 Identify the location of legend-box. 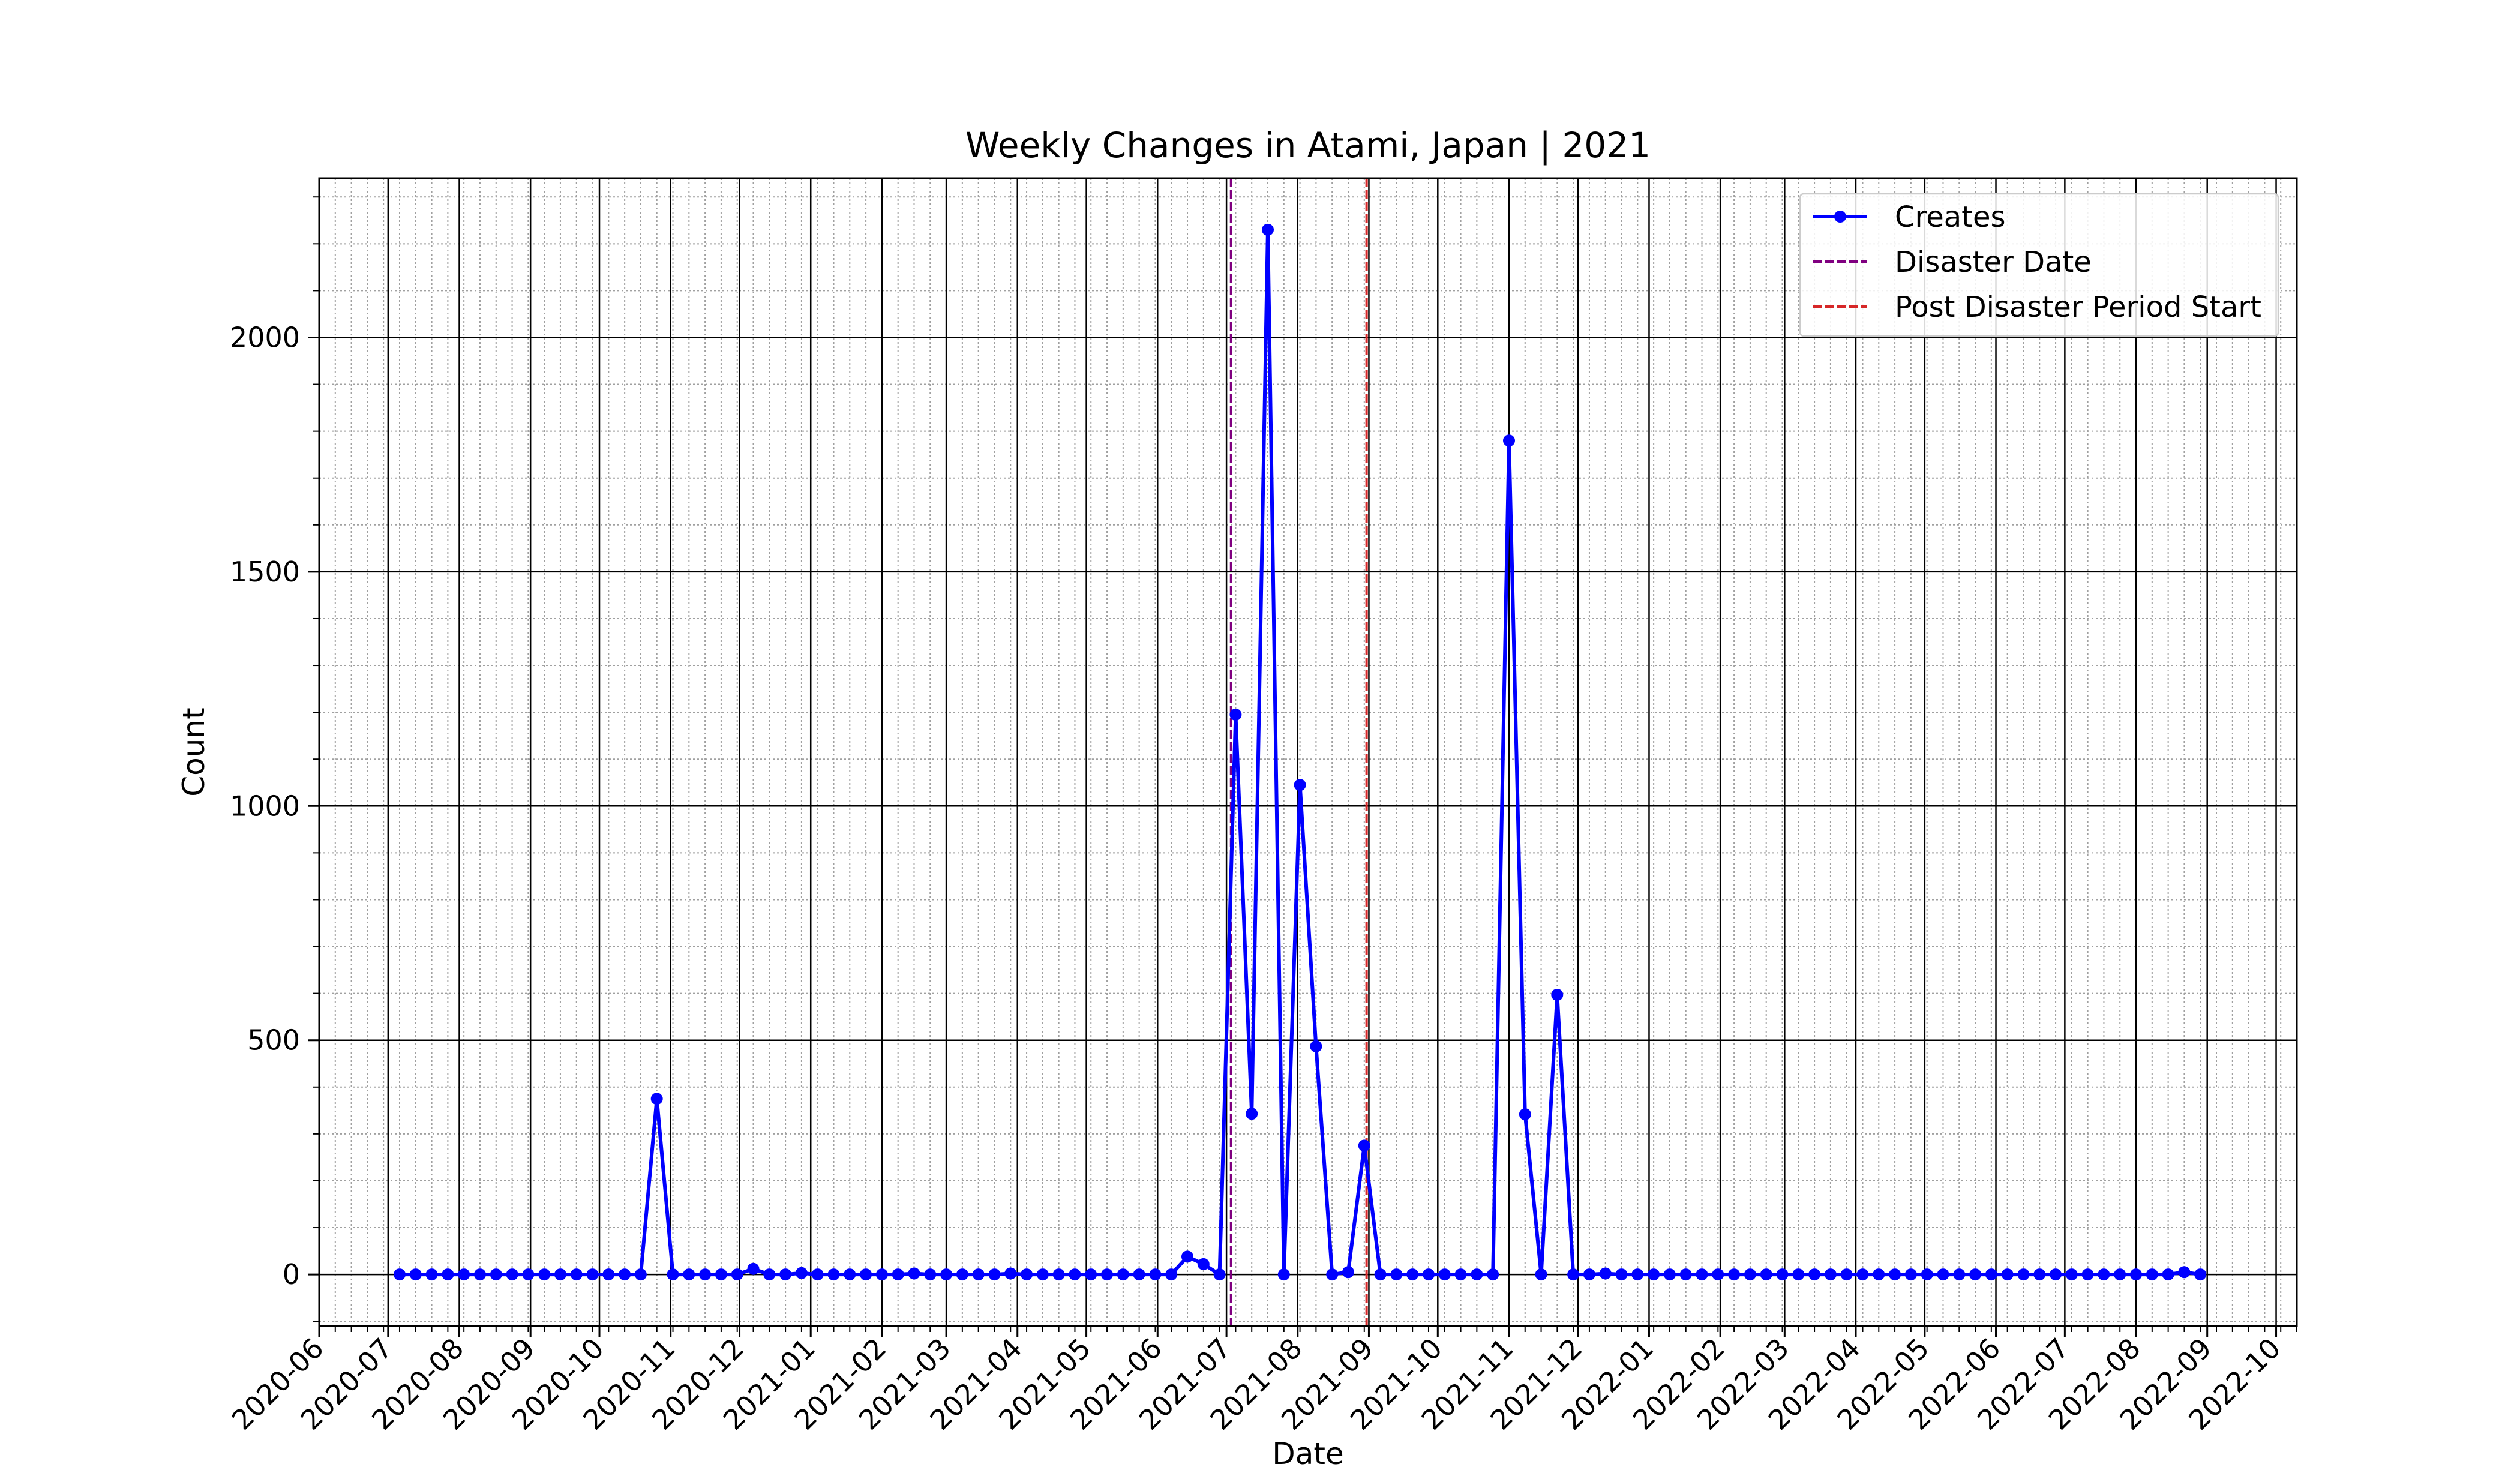
(2039, 265).